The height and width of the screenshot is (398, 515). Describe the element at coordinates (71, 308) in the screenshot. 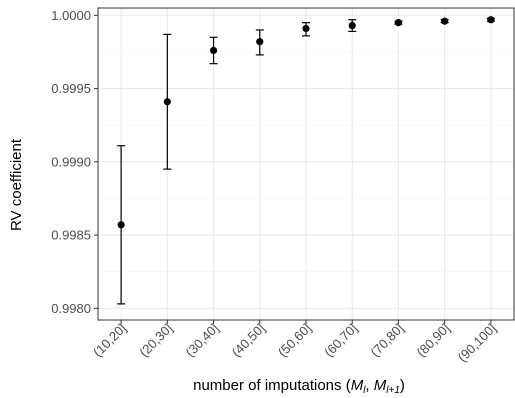

I see `y-tick-label: 0.9980` at that location.